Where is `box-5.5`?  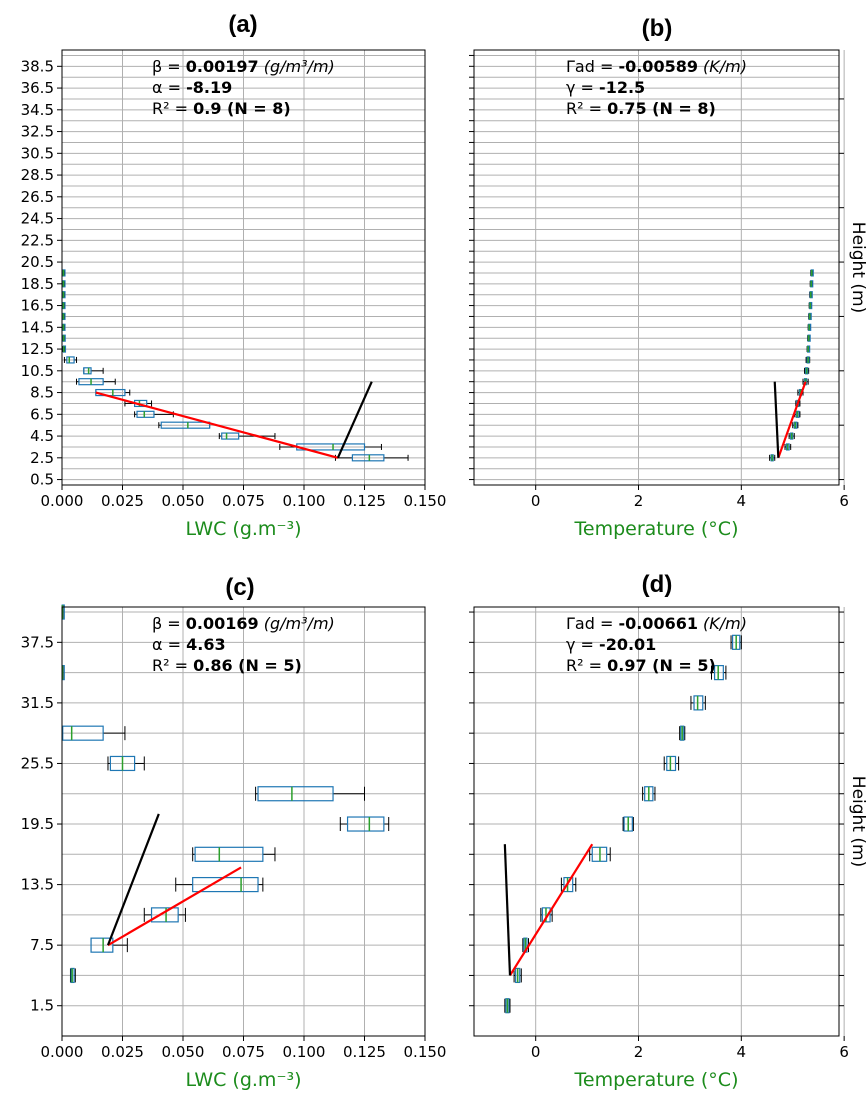
box-5.5 is located at coordinates (795, 425).